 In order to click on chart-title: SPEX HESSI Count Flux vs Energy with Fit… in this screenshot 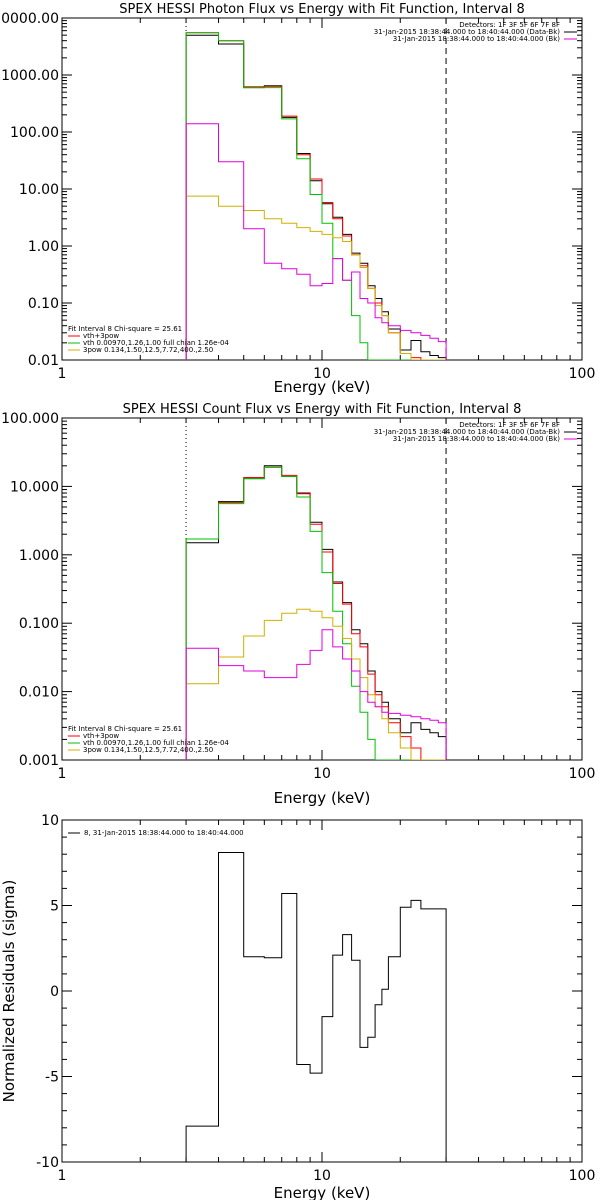, I will do `click(322, 409)`.